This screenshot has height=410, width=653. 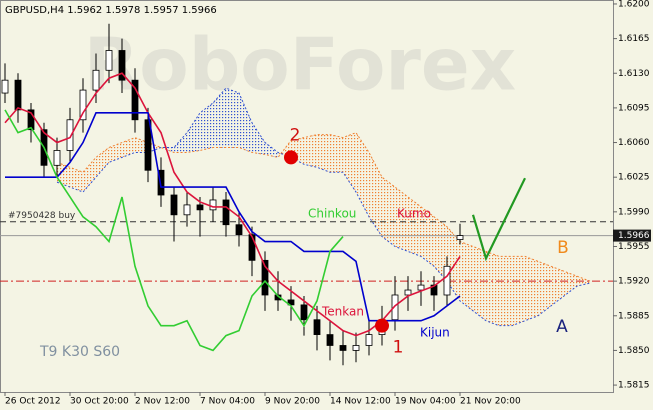 I want to click on price-box, so click(x=632, y=235).